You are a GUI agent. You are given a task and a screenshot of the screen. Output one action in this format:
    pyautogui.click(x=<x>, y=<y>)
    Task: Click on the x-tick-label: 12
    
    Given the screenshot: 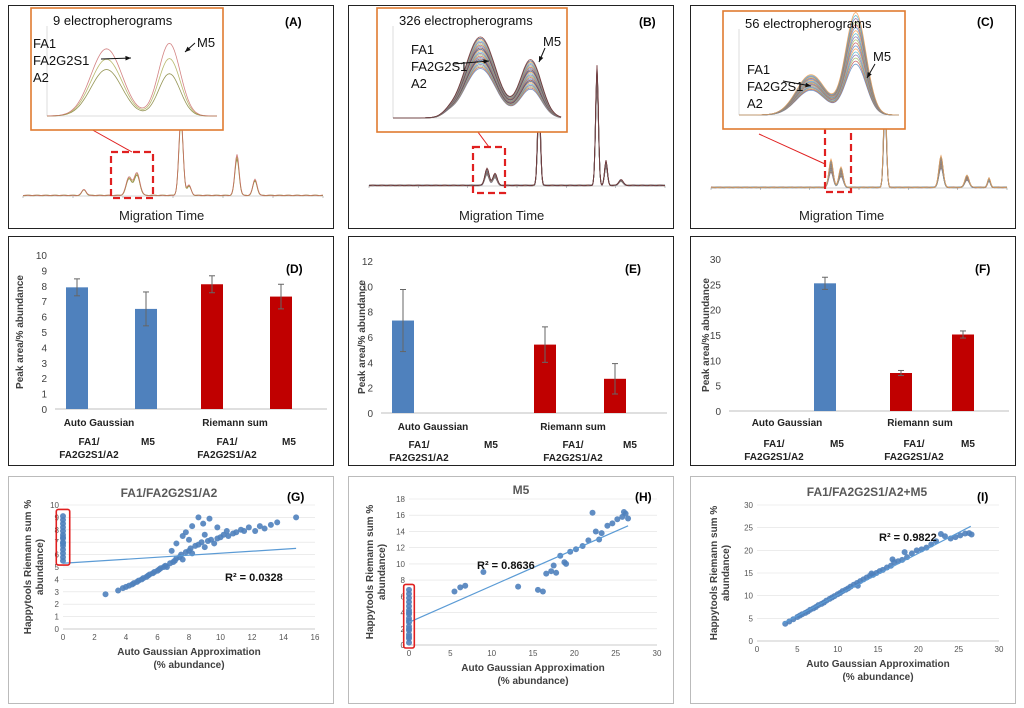 What is the action you would take?
    pyautogui.click(x=252, y=637)
    